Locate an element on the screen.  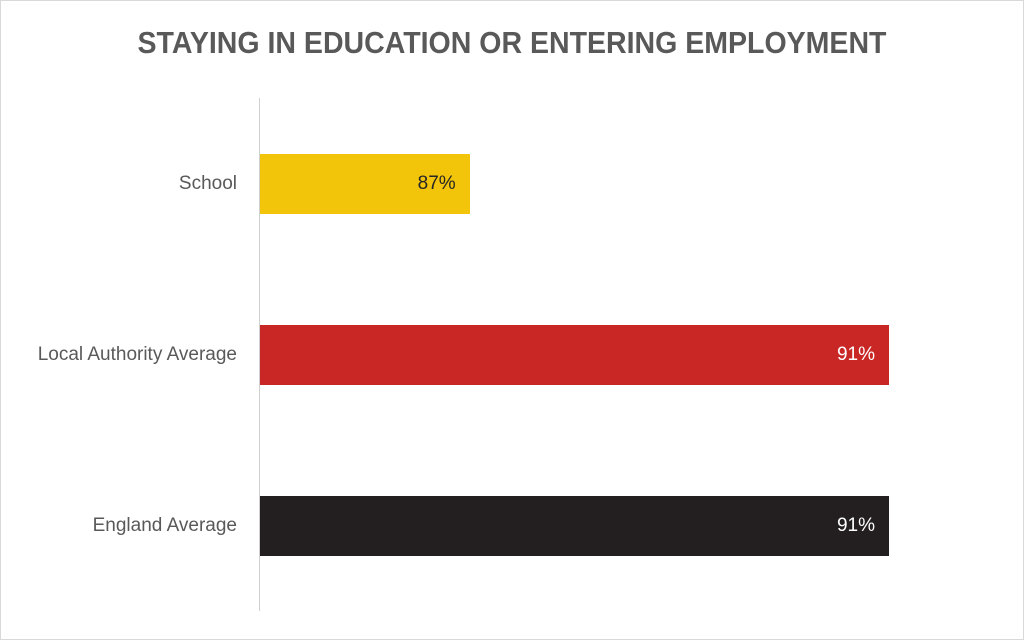
category-label: England Average is located at coordinates (164, 525).